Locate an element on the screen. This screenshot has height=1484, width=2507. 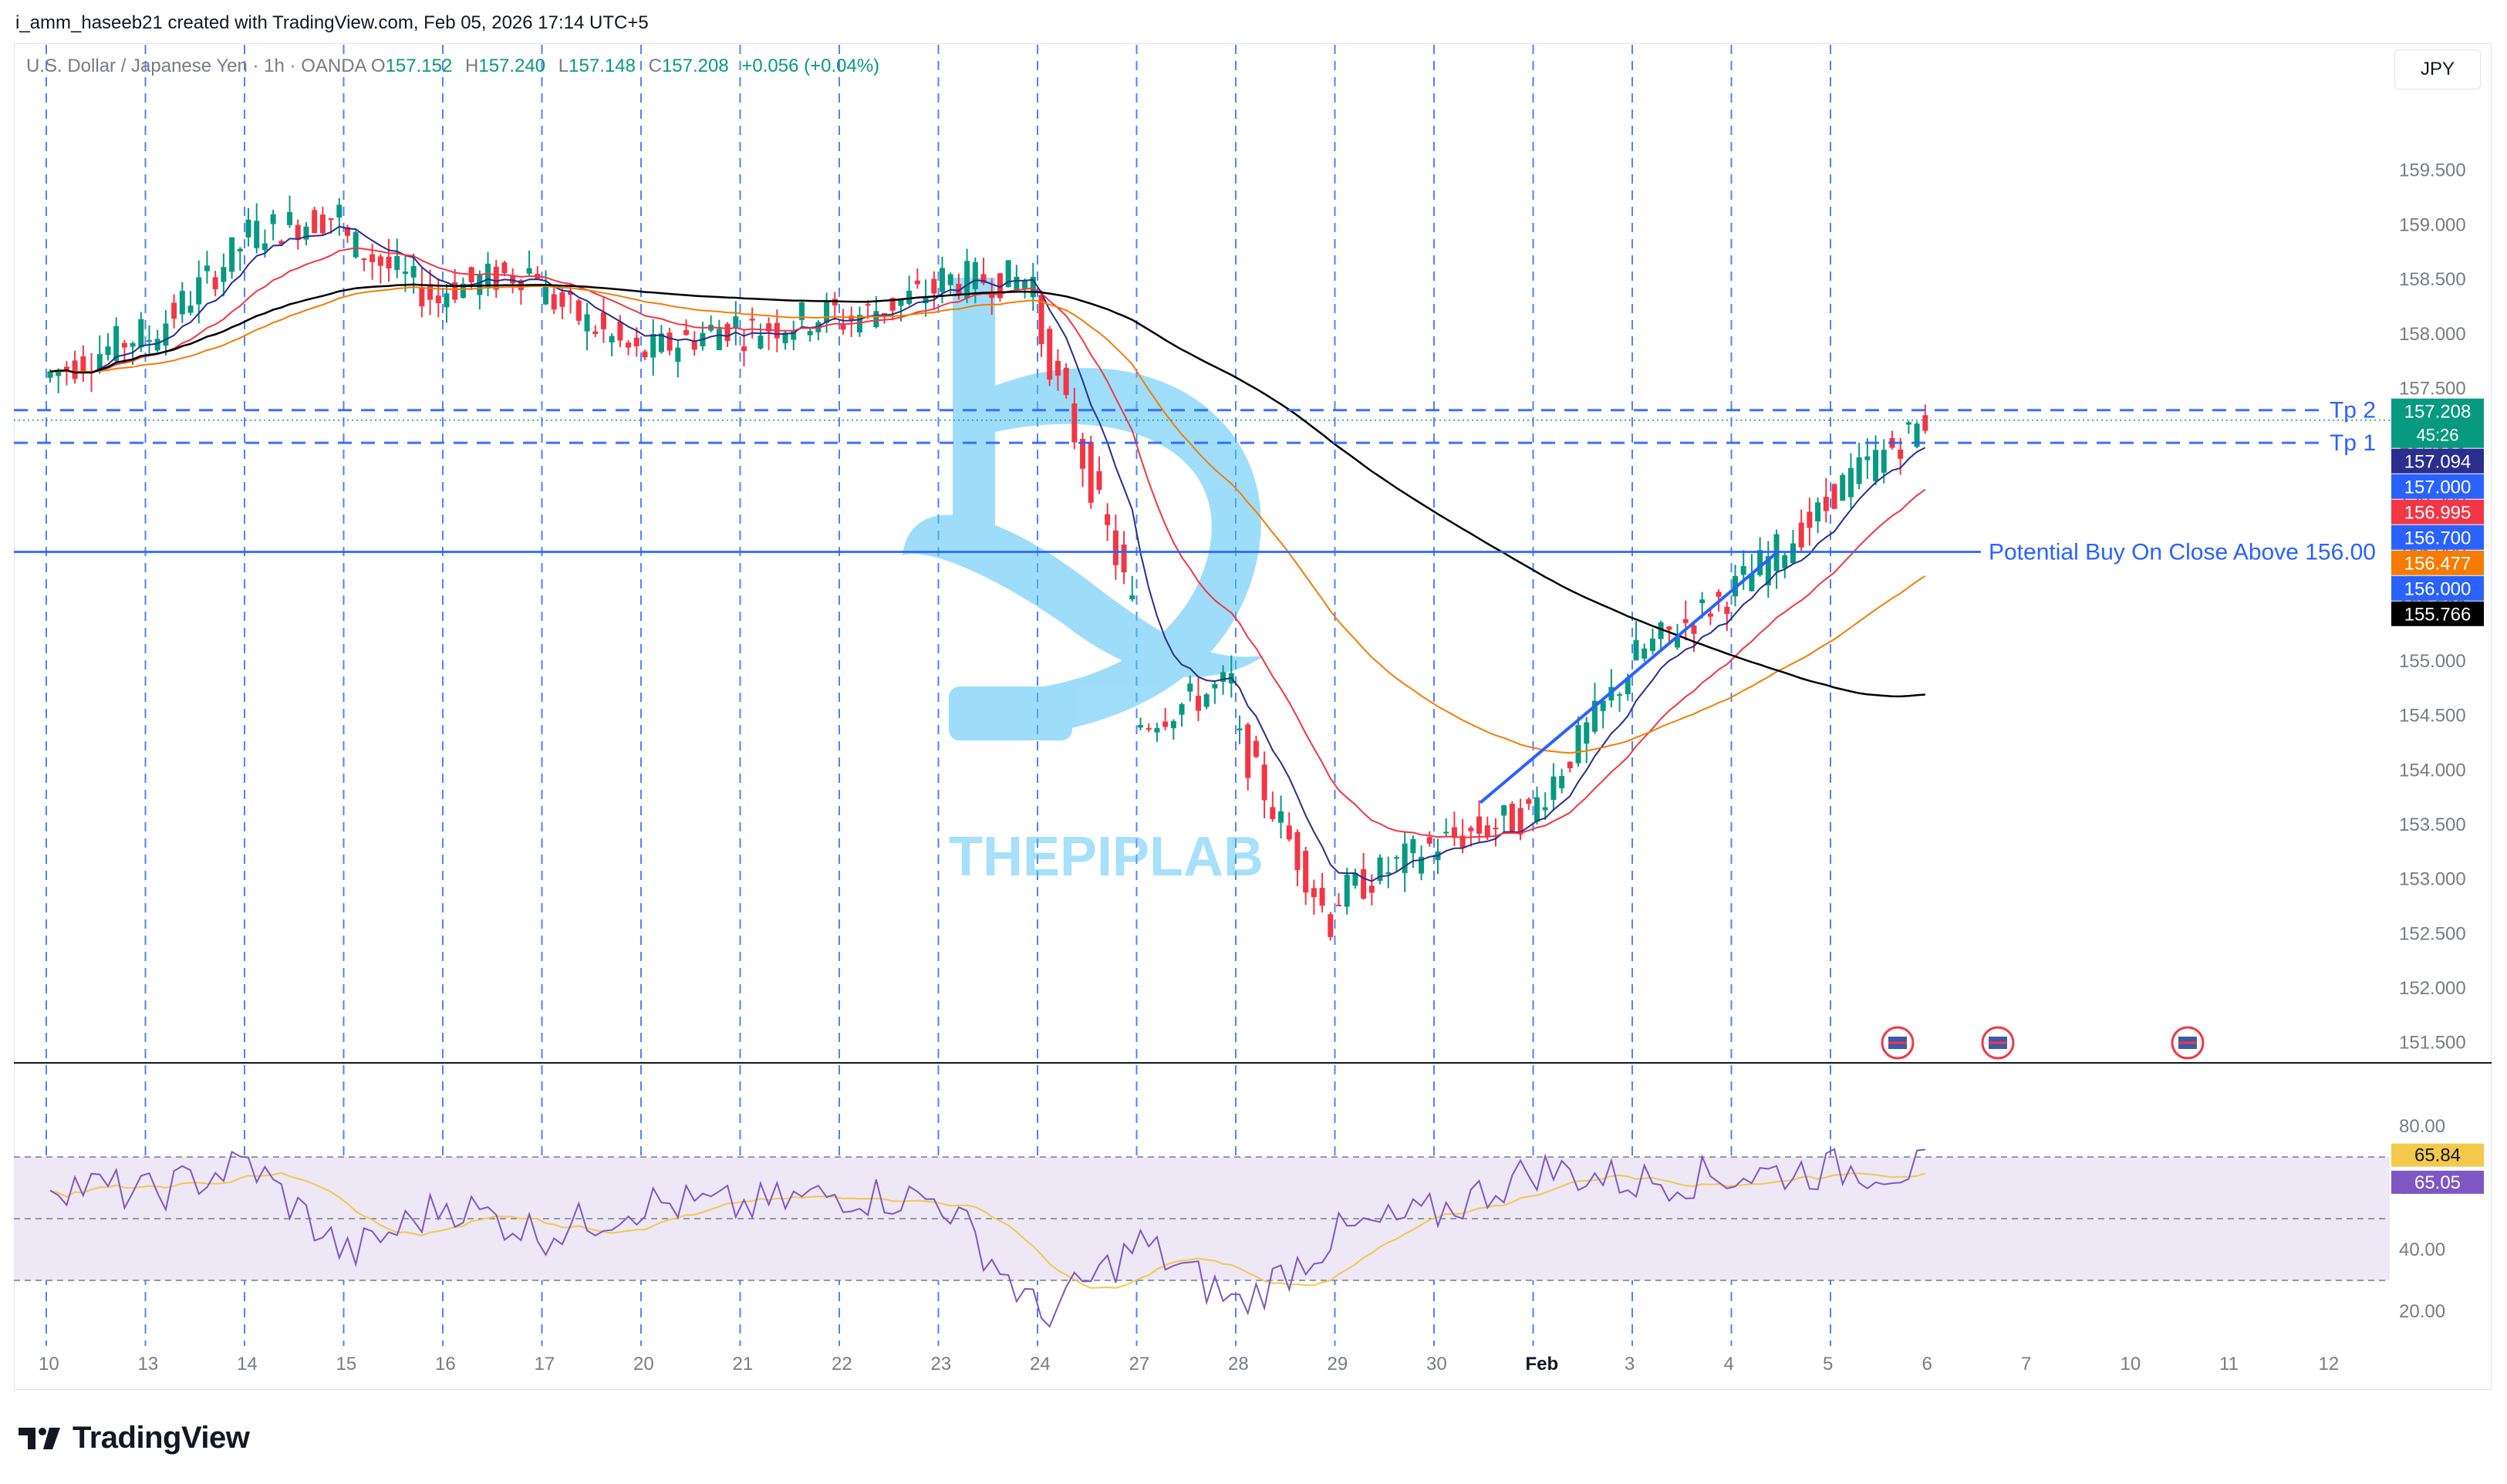
price-level-label: Potential Buy On Close Above 156.00 is located at coordinates (2182, 552).